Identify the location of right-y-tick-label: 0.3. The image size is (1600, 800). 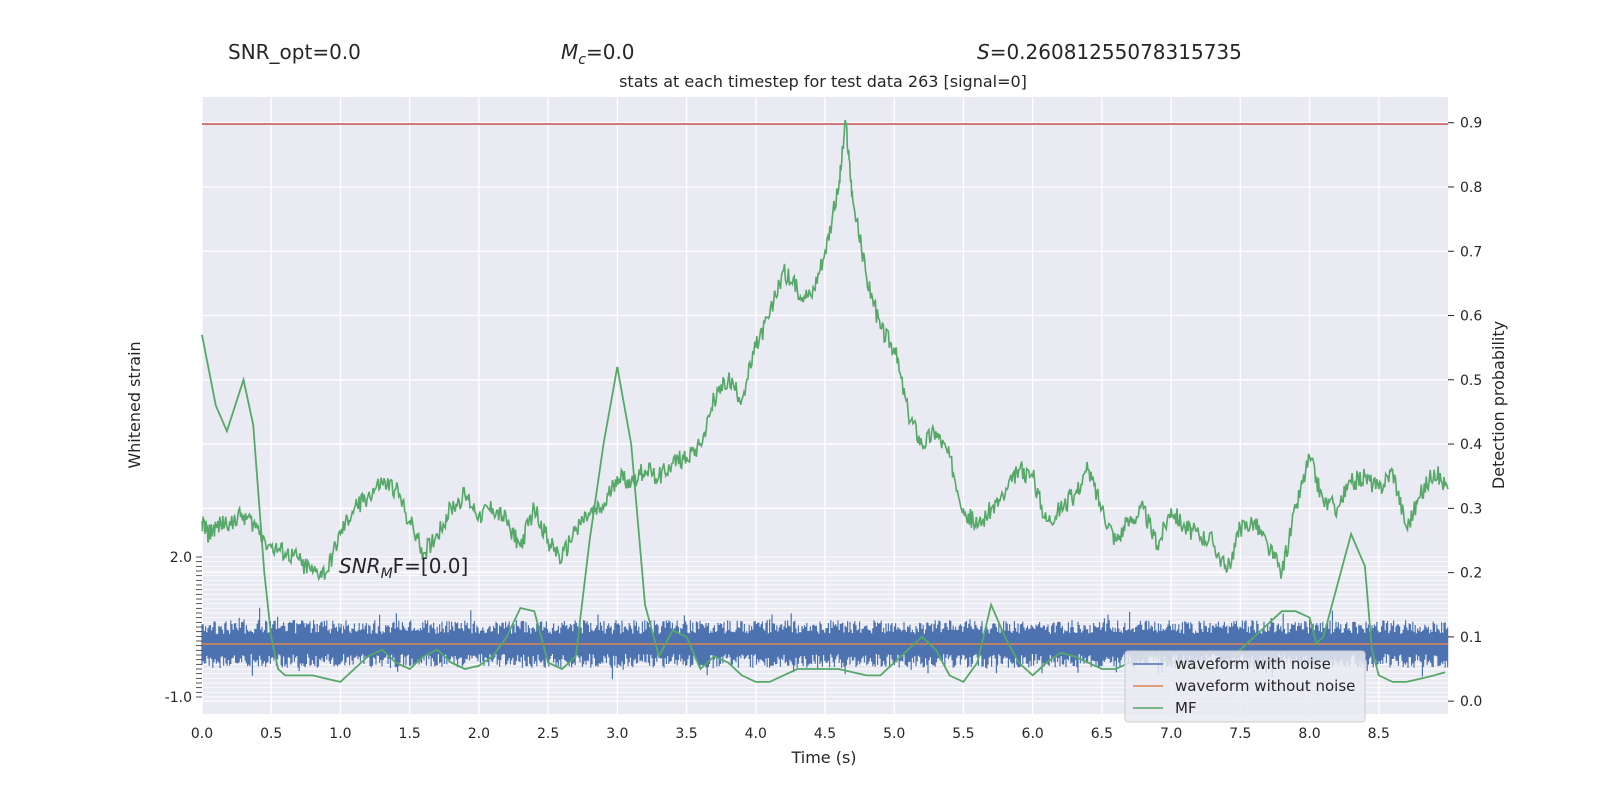
(1471, 509).